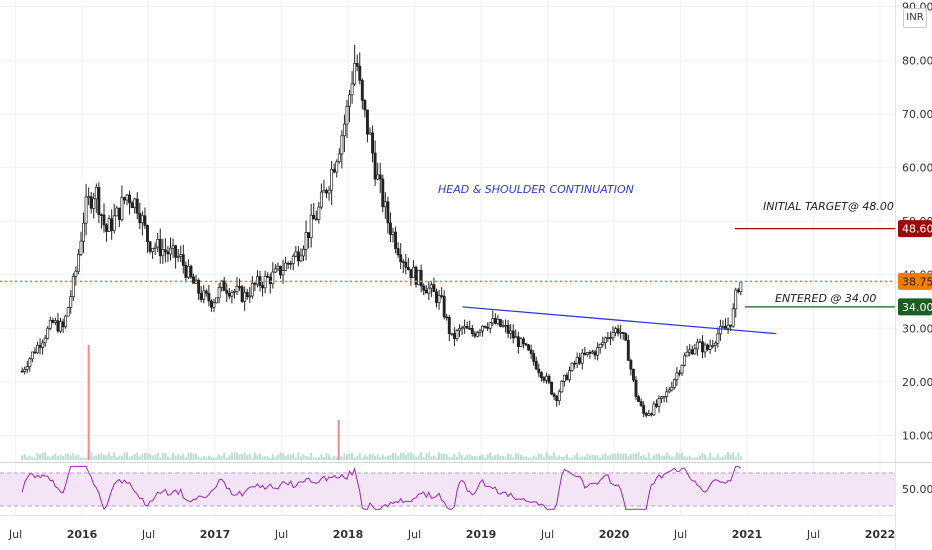  I want to click on volume-spike-bar, so click(88, 402).